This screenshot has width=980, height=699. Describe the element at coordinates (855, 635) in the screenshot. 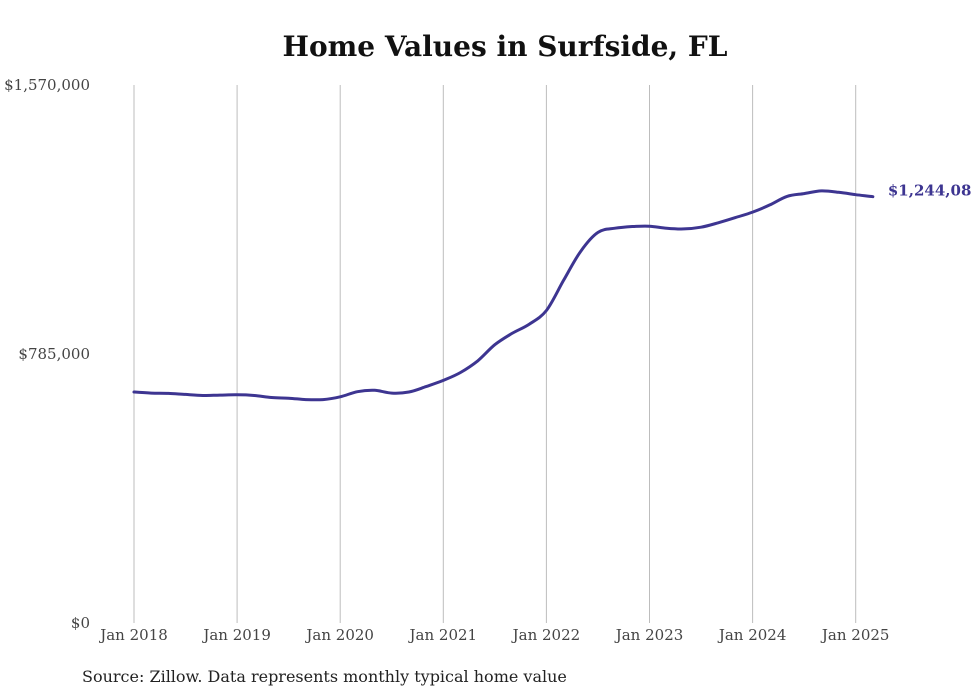

I see `x-tick-label: Jan 2025` at that location.